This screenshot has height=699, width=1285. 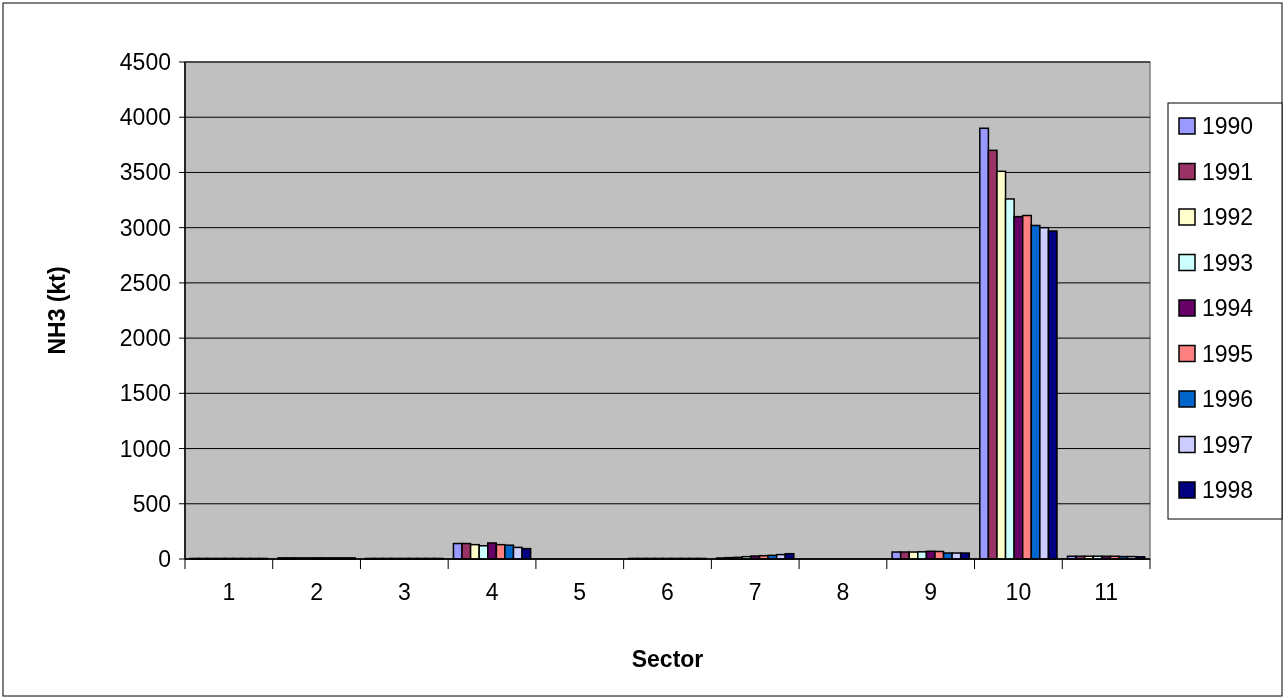 I want to click on y-tick-label: 4500, so click(x=145, y=62).